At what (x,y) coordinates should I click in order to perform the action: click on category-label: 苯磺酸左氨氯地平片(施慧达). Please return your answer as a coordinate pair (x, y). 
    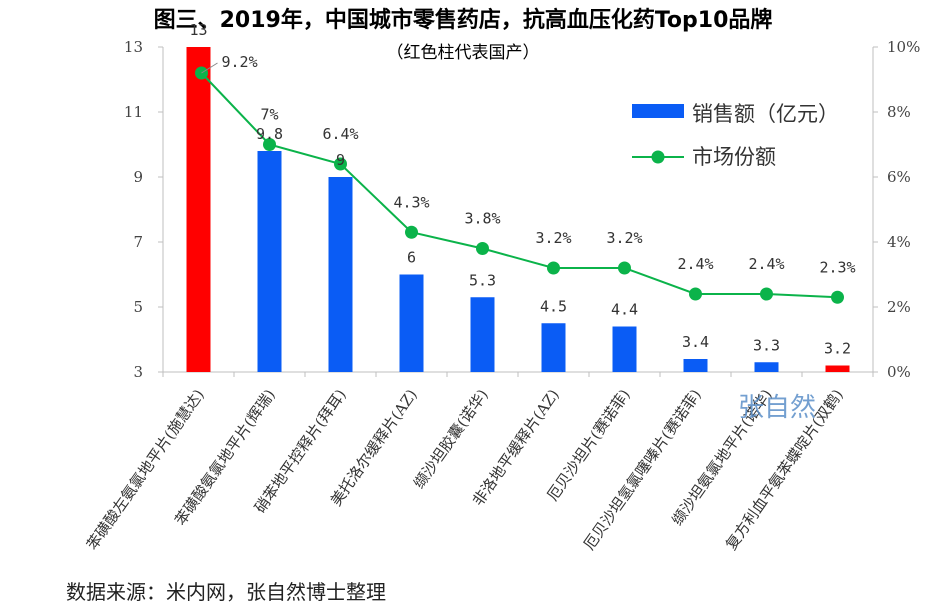
    Looking at the image, I should click on (145, 469).